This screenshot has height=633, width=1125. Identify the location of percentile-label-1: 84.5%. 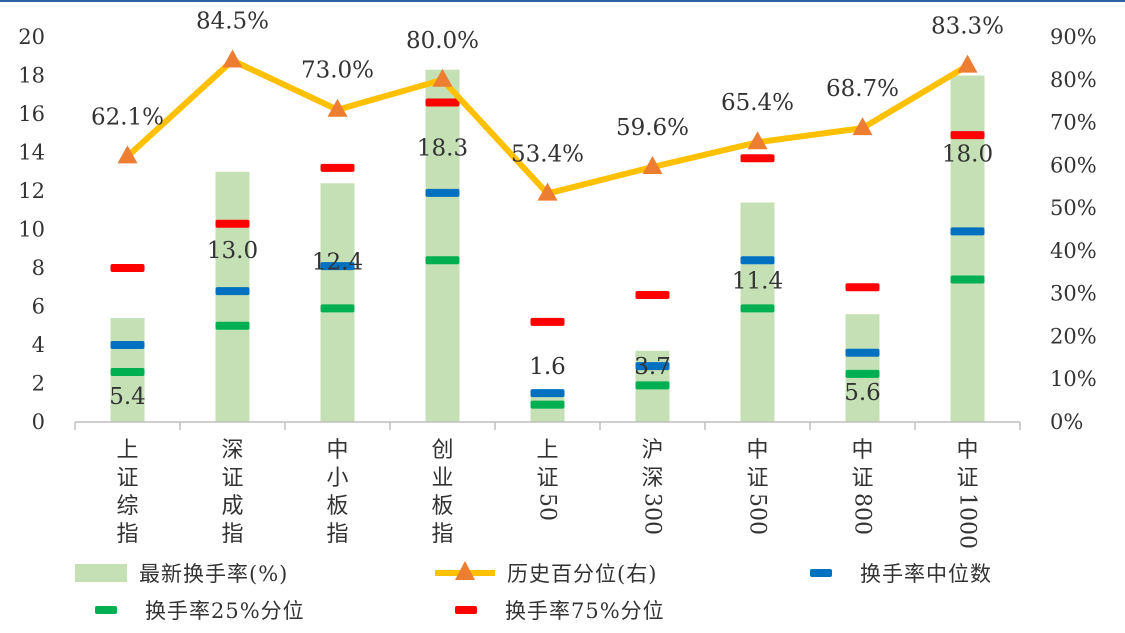
(232, 22).